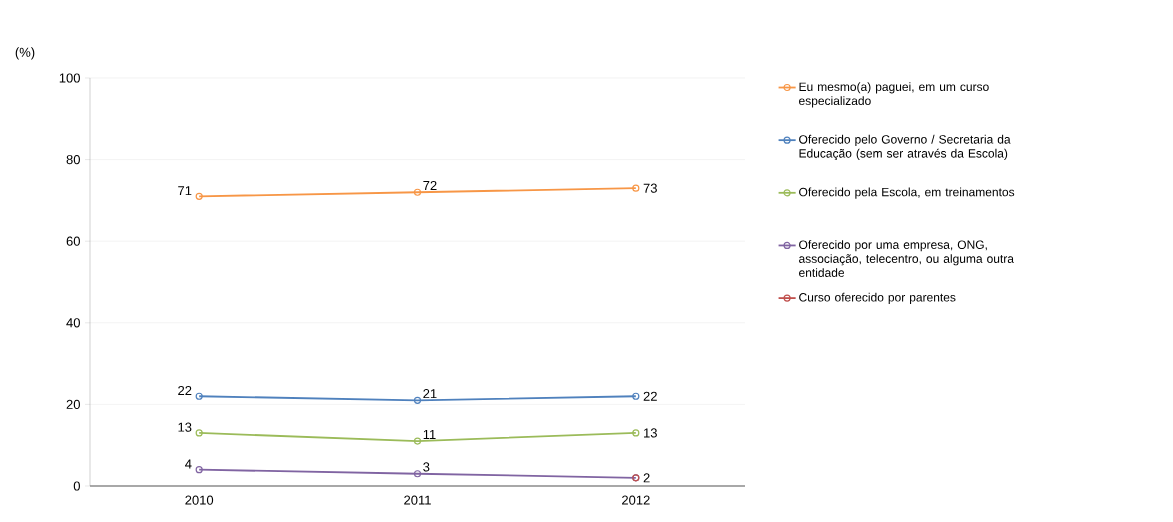 The width and height of the screenshot is (1173, 522). What do you see at coordinates (646, 478) in the screenshot?
I see `data-label: 2` at bounding box center [646, 478].